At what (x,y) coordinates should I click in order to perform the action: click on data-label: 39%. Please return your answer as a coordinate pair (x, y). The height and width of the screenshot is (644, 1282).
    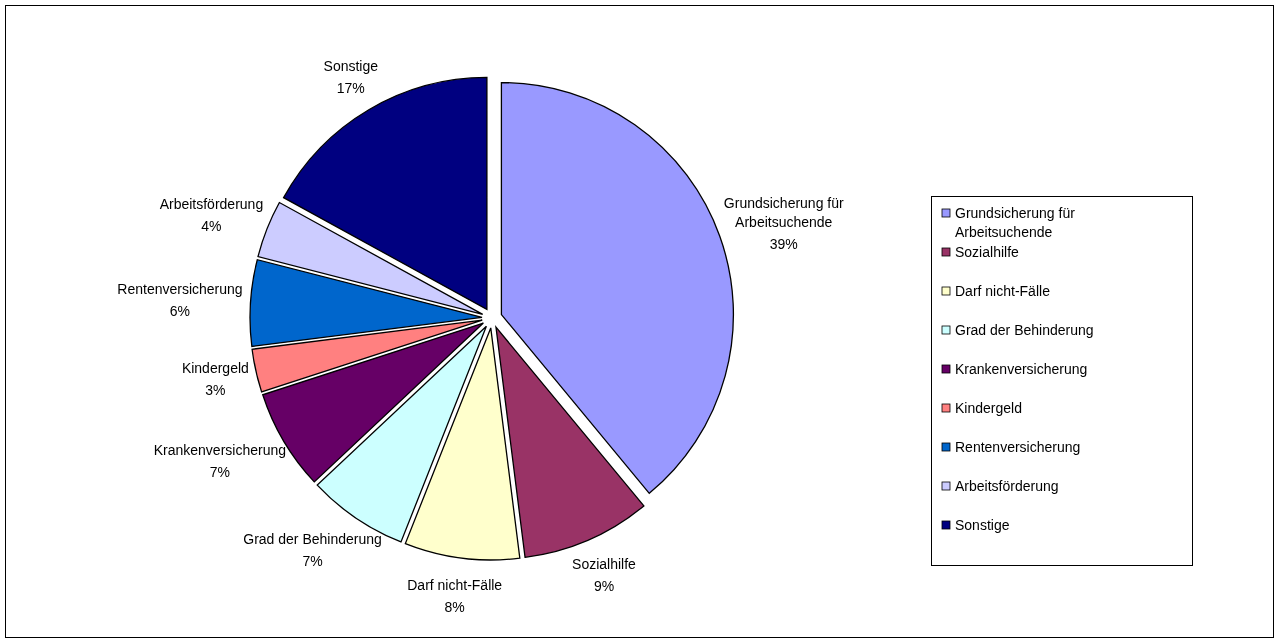
    Looking at the image, I should click on (783, 243).